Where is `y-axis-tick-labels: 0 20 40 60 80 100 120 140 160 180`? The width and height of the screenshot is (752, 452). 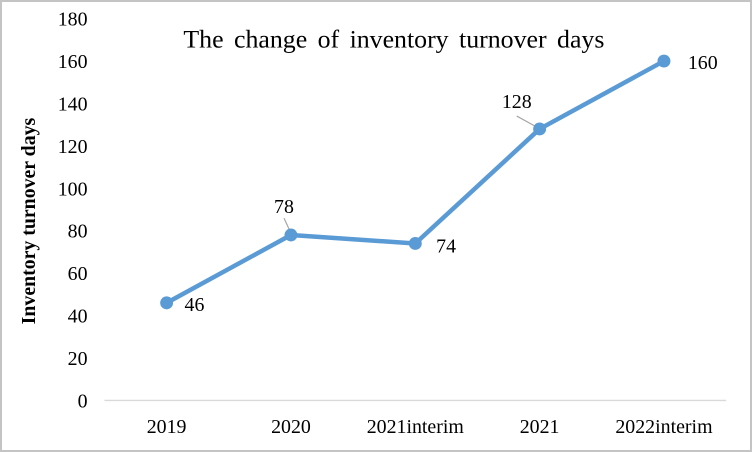
y-axis-tick-labels: 0 20 40 60 80 100 120 140 160 180 is located at coordinates (73, 211).